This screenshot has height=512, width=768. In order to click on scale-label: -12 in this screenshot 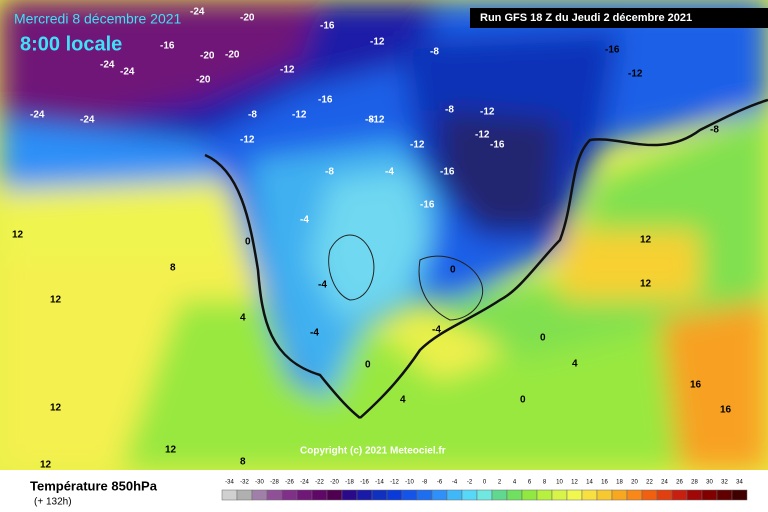, I will do `click(394, 483)`.